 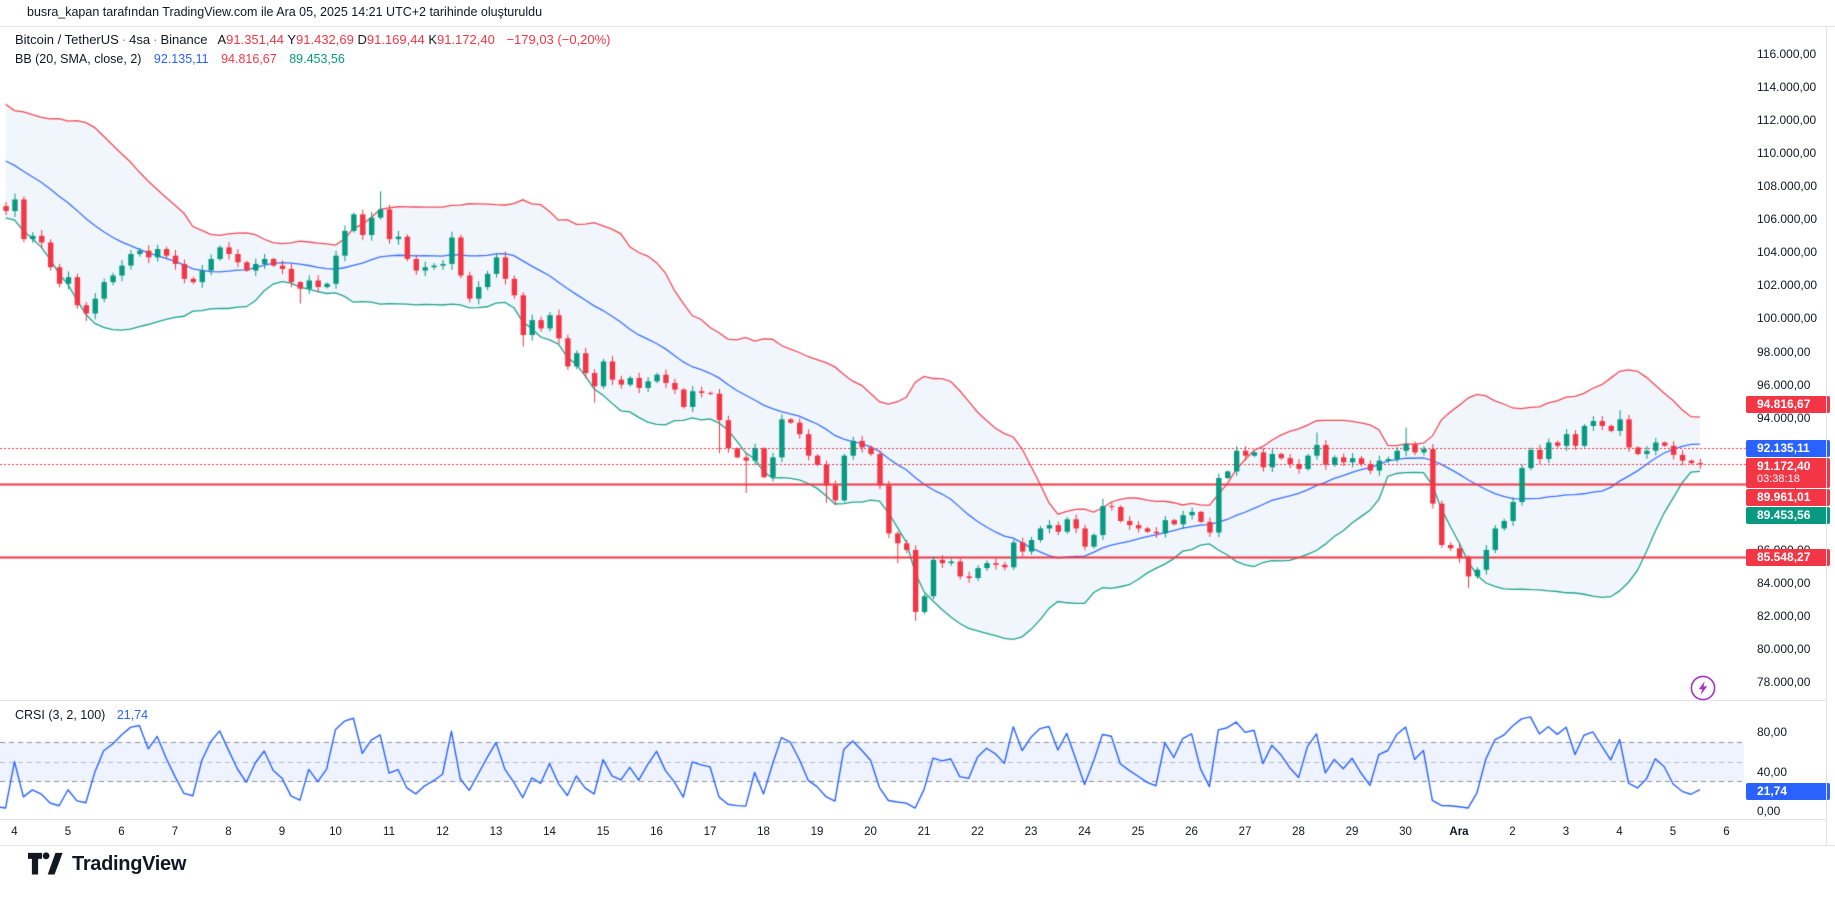 I want to click on bb-upper-value: 94.816,67, so click(x=249, y=59).